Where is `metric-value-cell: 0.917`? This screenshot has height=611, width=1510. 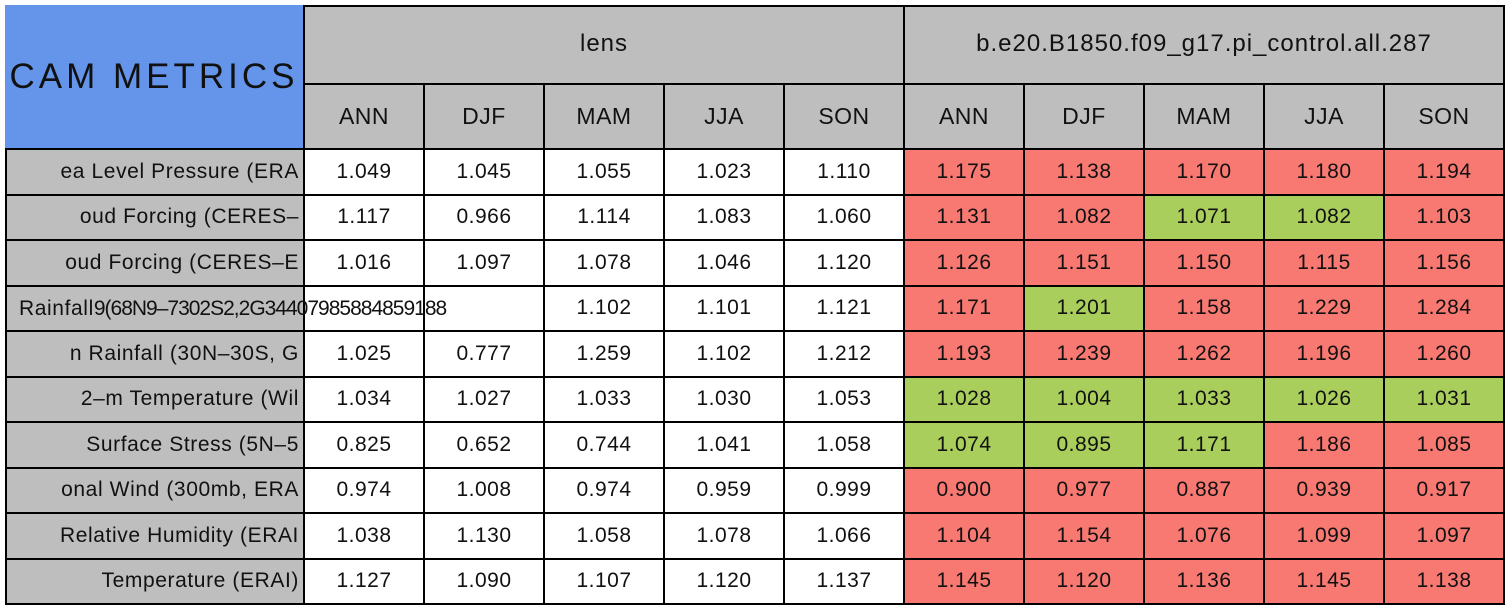 metric-value-cell: 0.917 is located at coordinates (1445, 491).